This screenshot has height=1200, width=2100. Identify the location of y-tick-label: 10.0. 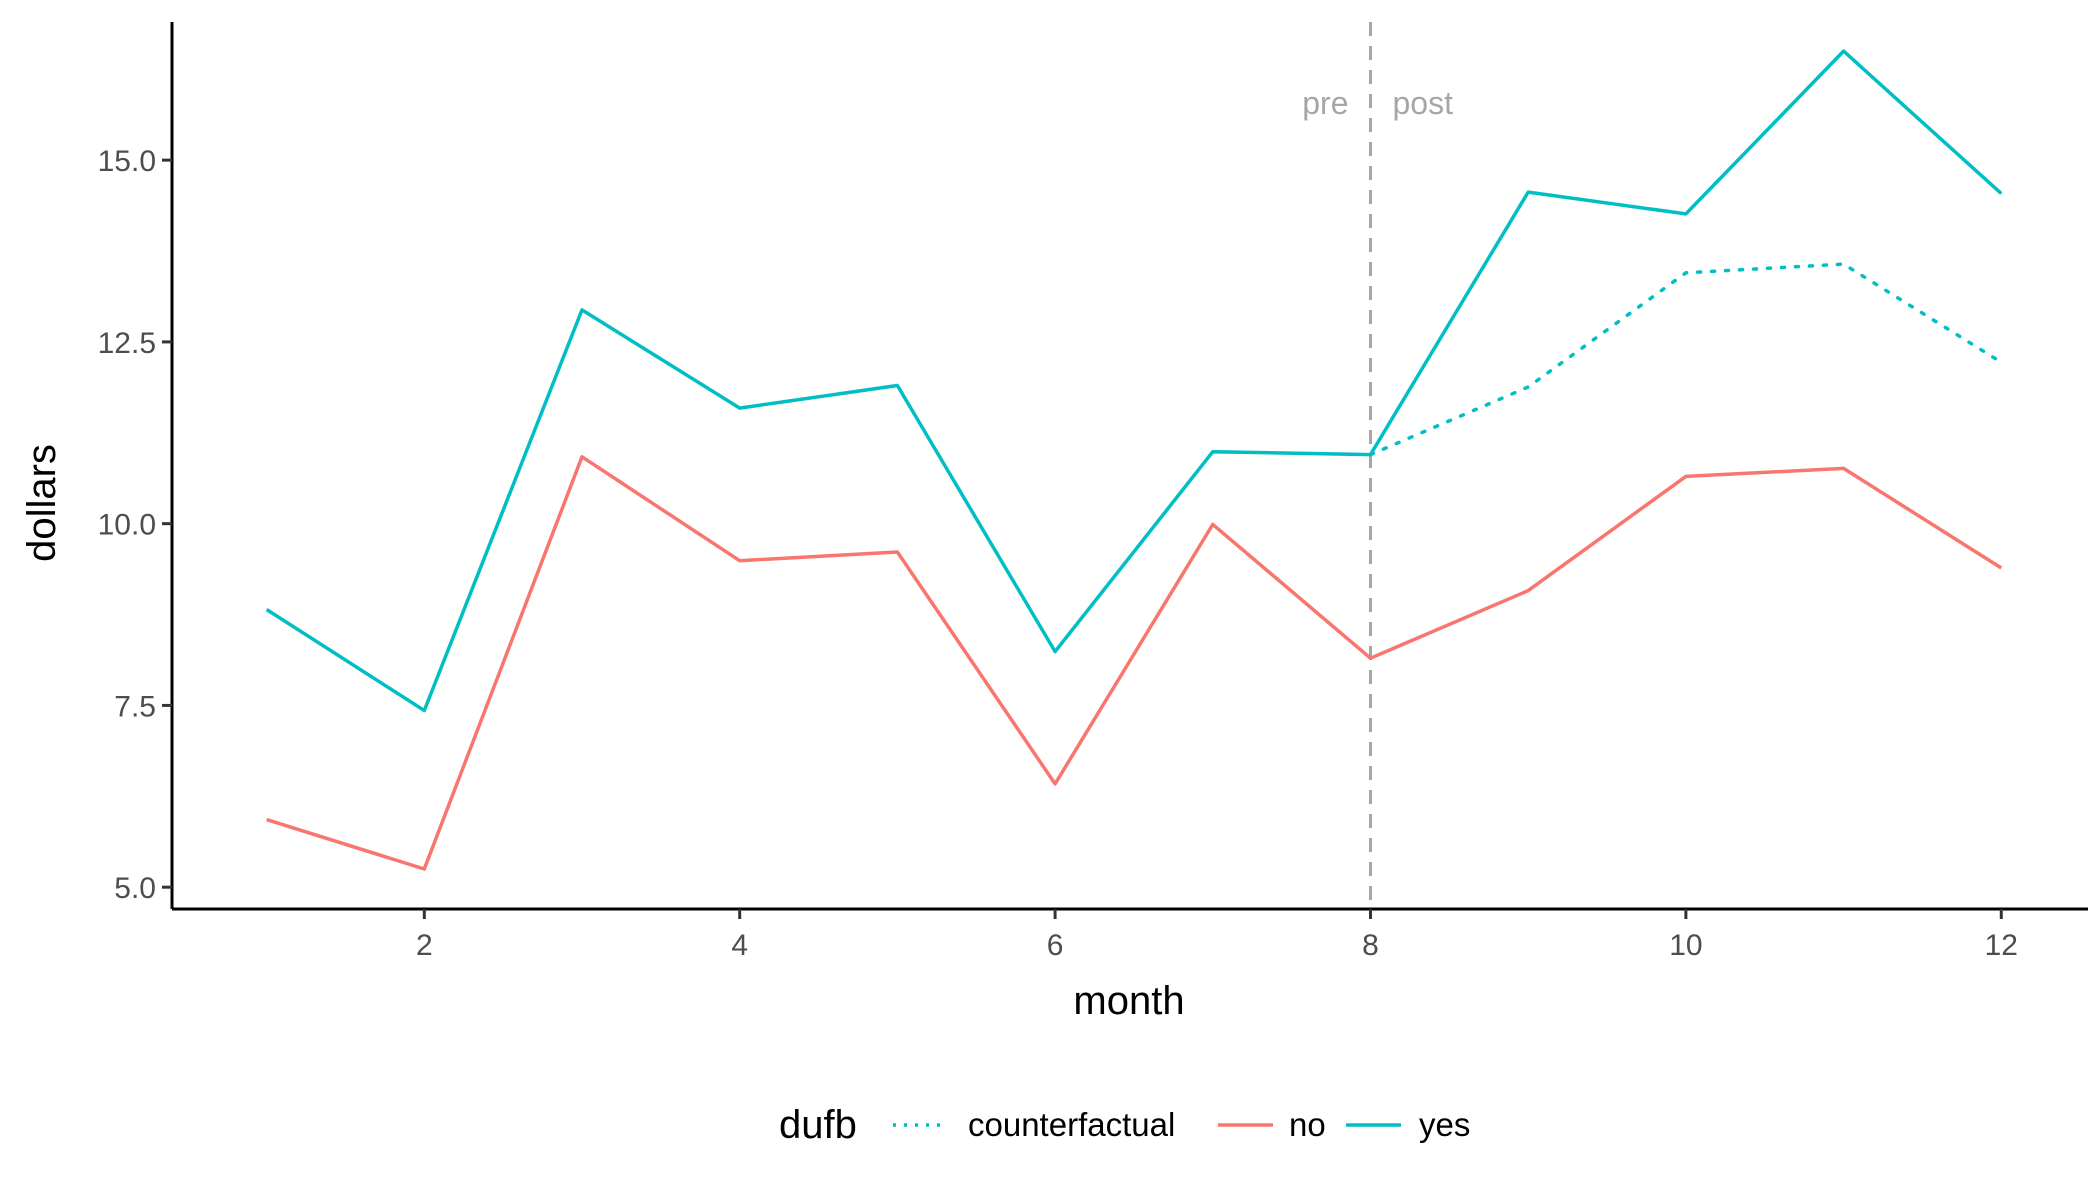
(127, 525).